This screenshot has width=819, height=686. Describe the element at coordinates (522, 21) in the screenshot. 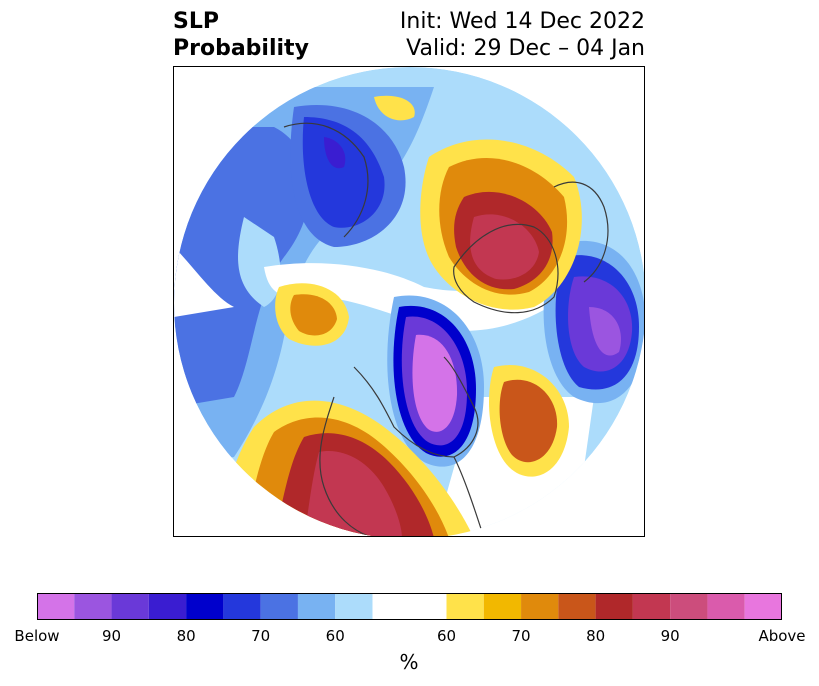

I see `init-date: Init: Wed 14 Dec 2022` at that location.